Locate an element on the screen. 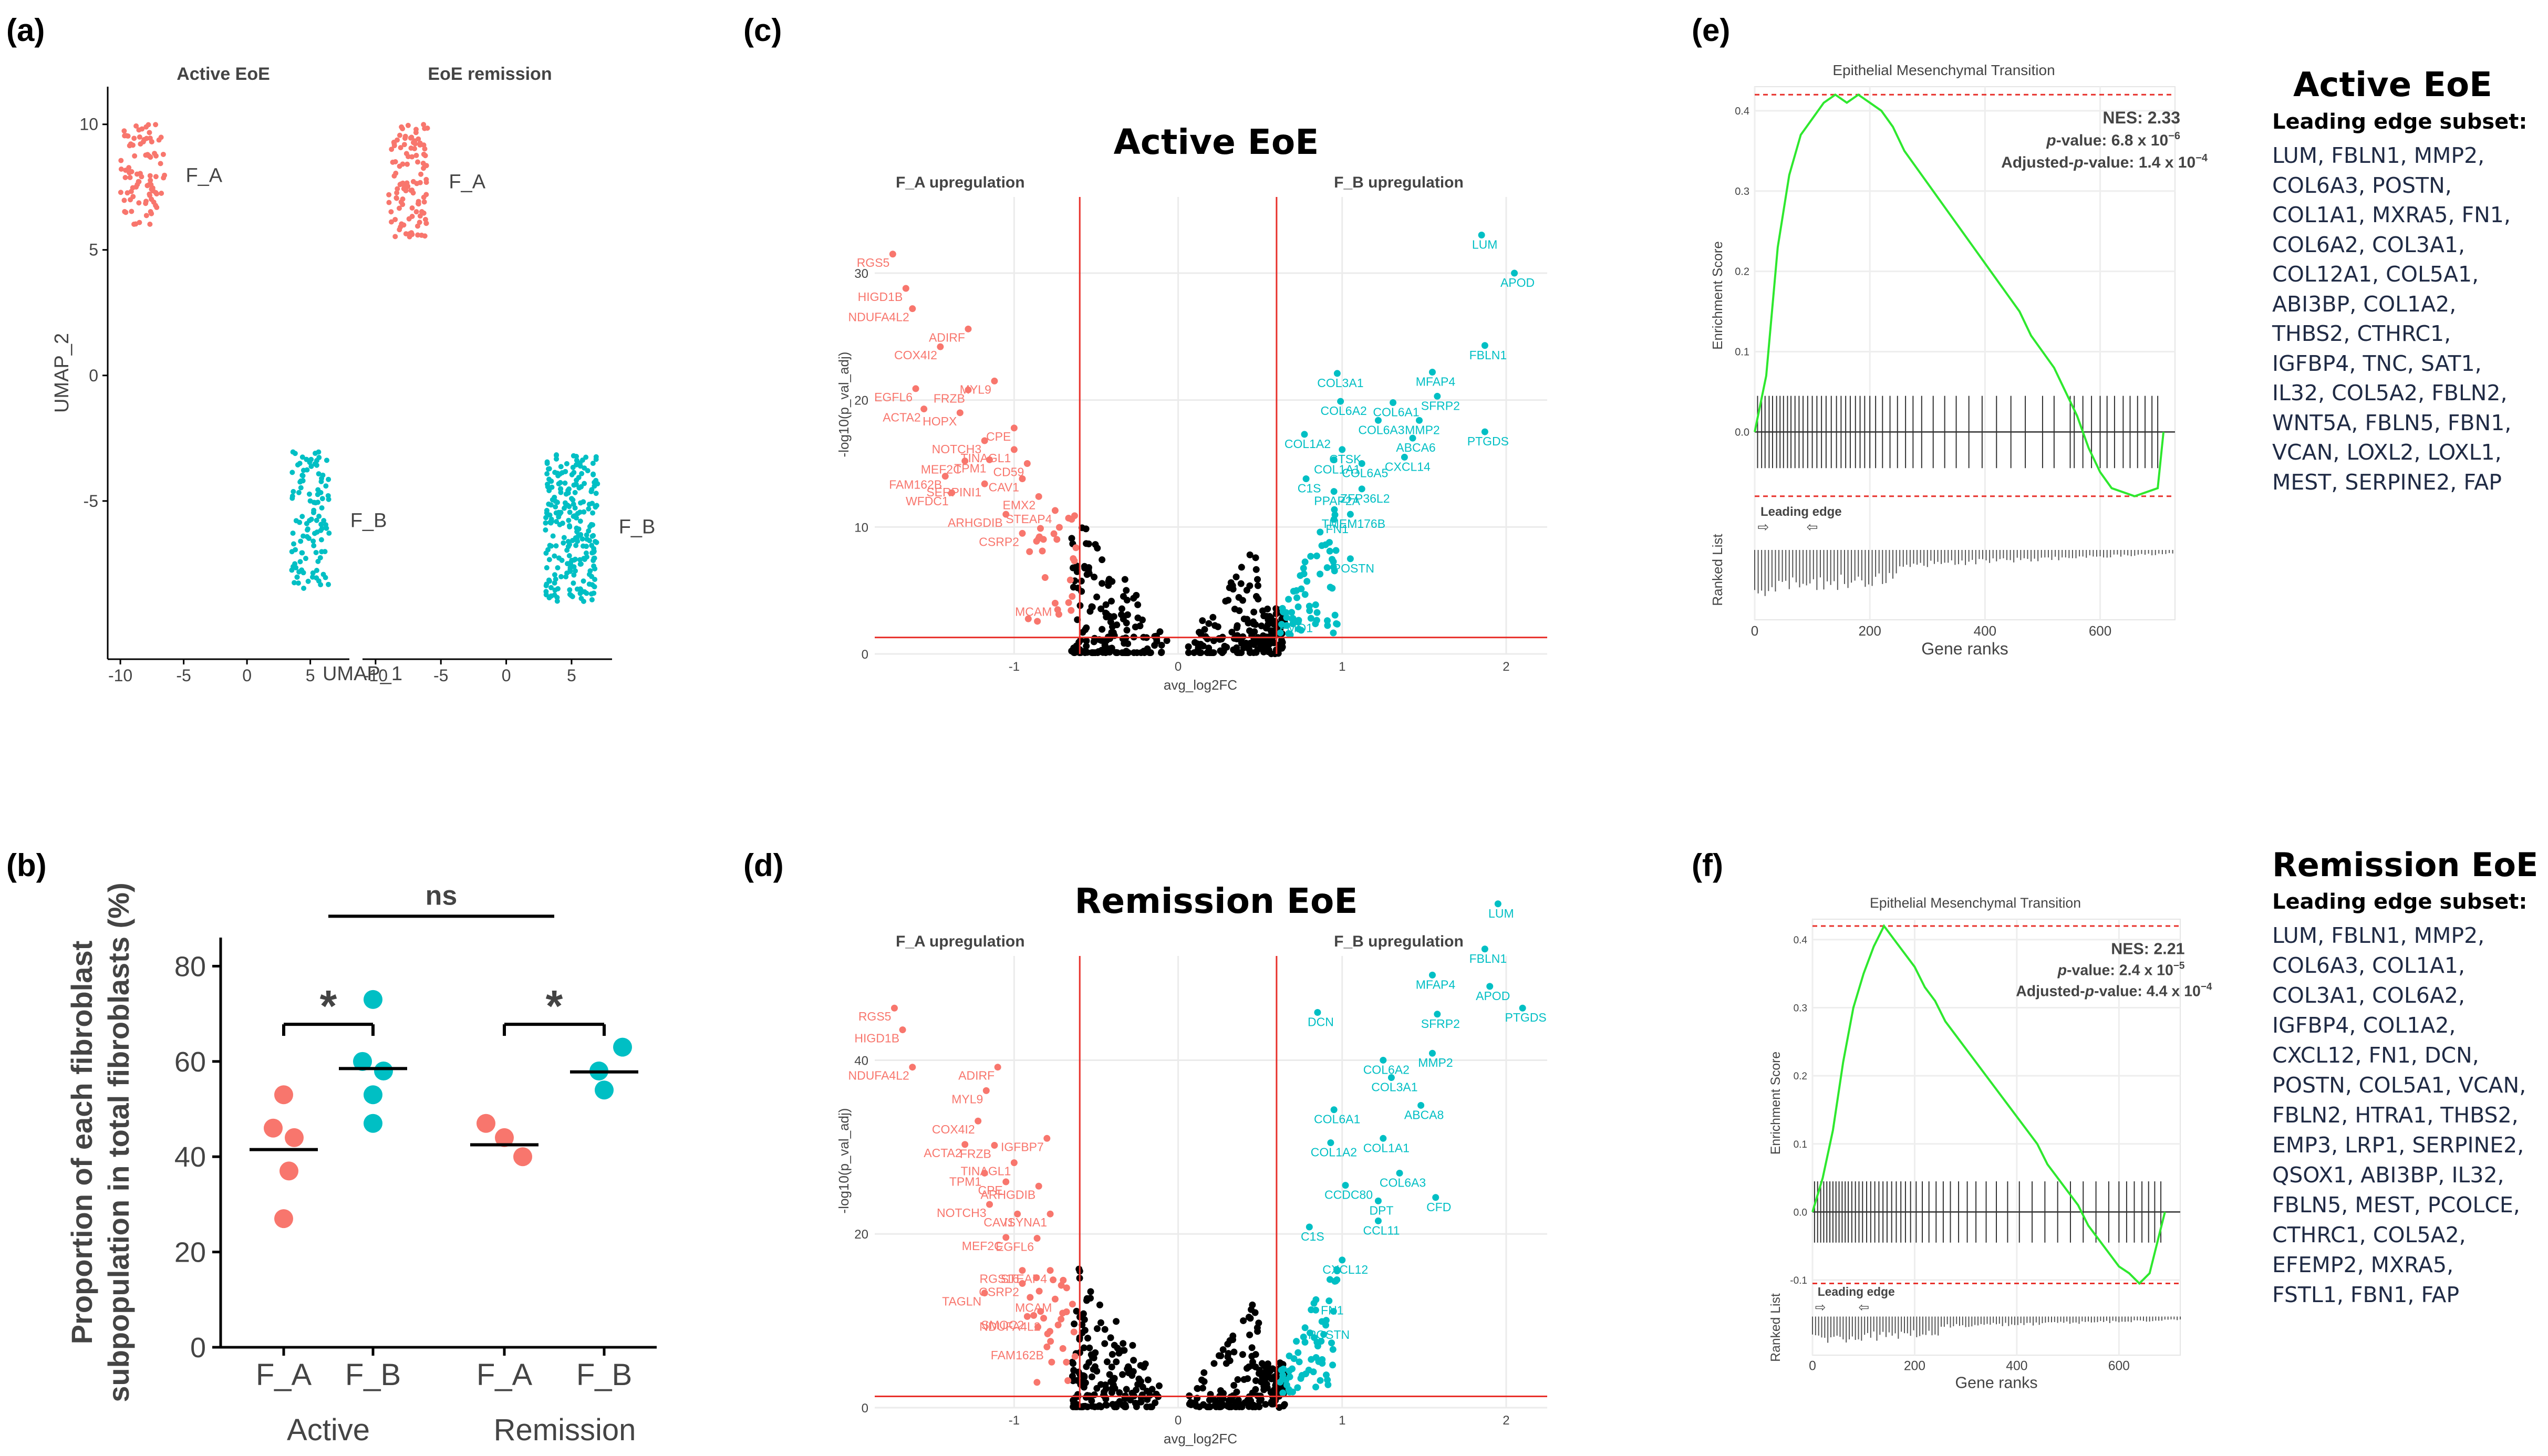 The height and width of the screenshot is (1456, 2548). chart-title: Epithelial Mesenchymal Transition is located at coordinates (1944, 70).